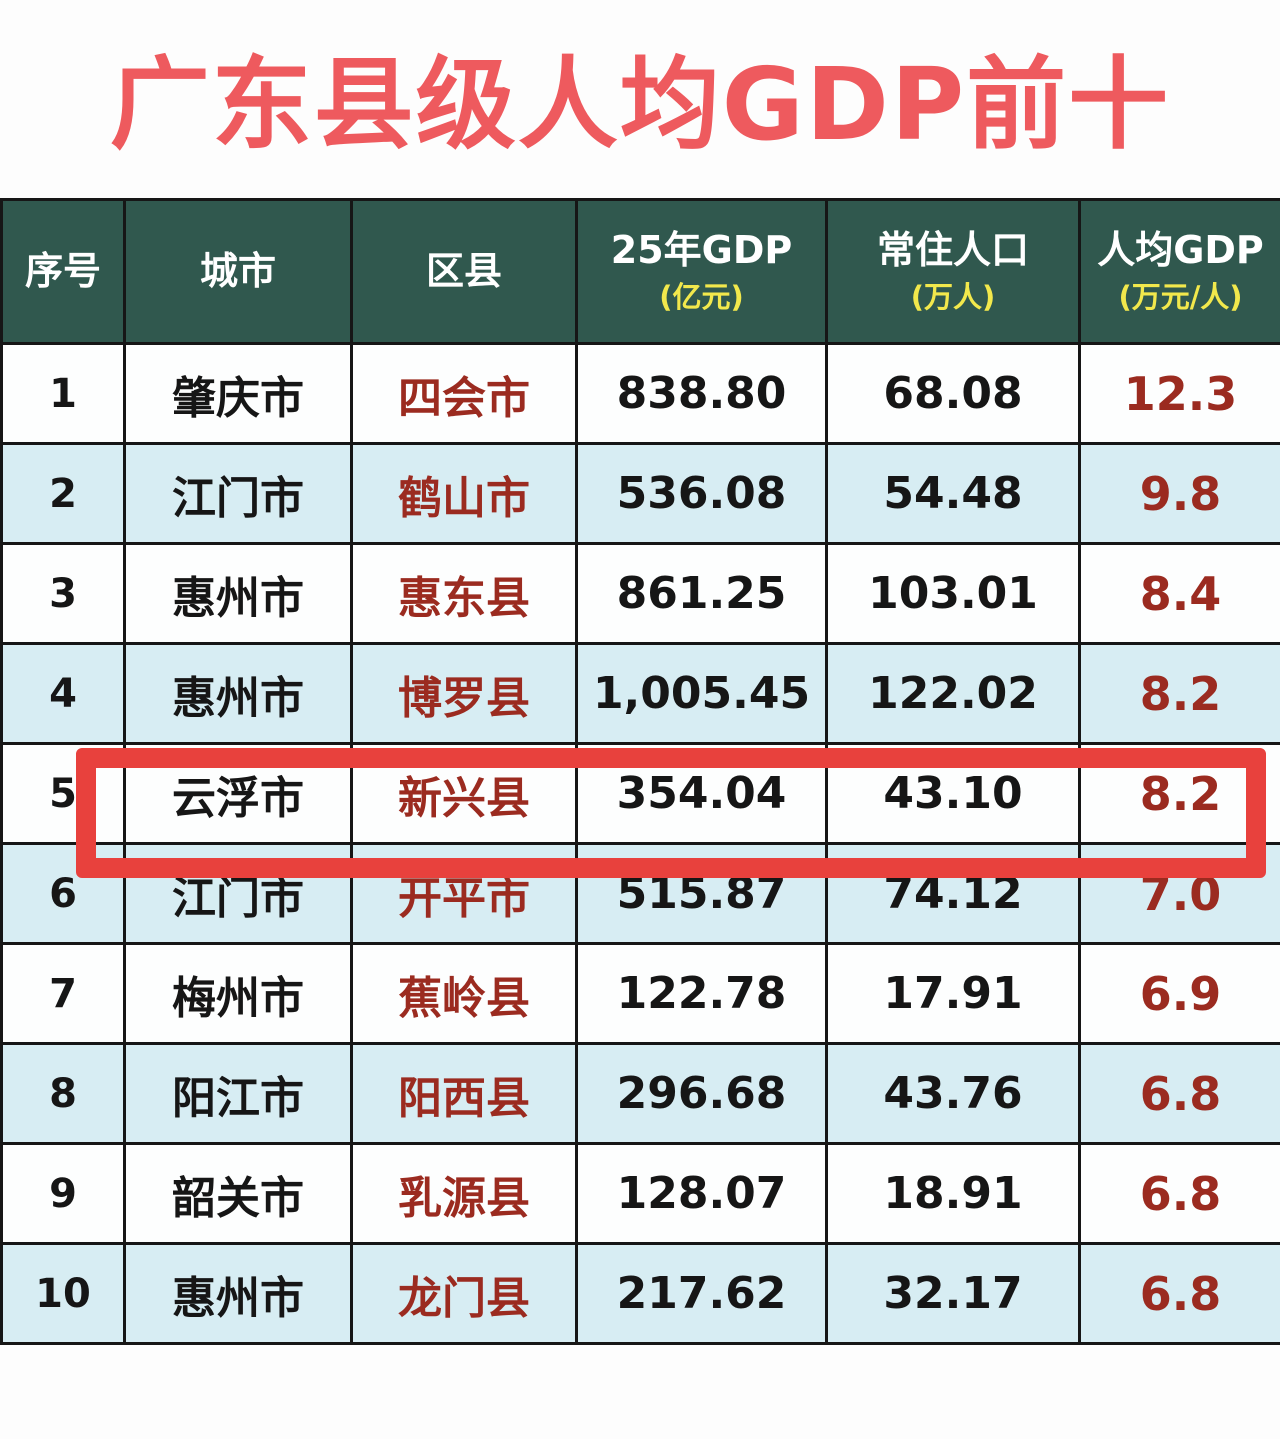  I want to click on table-row: 2 江门市 鹤山市 536.08 54.48 9.8, so click(640, 493).